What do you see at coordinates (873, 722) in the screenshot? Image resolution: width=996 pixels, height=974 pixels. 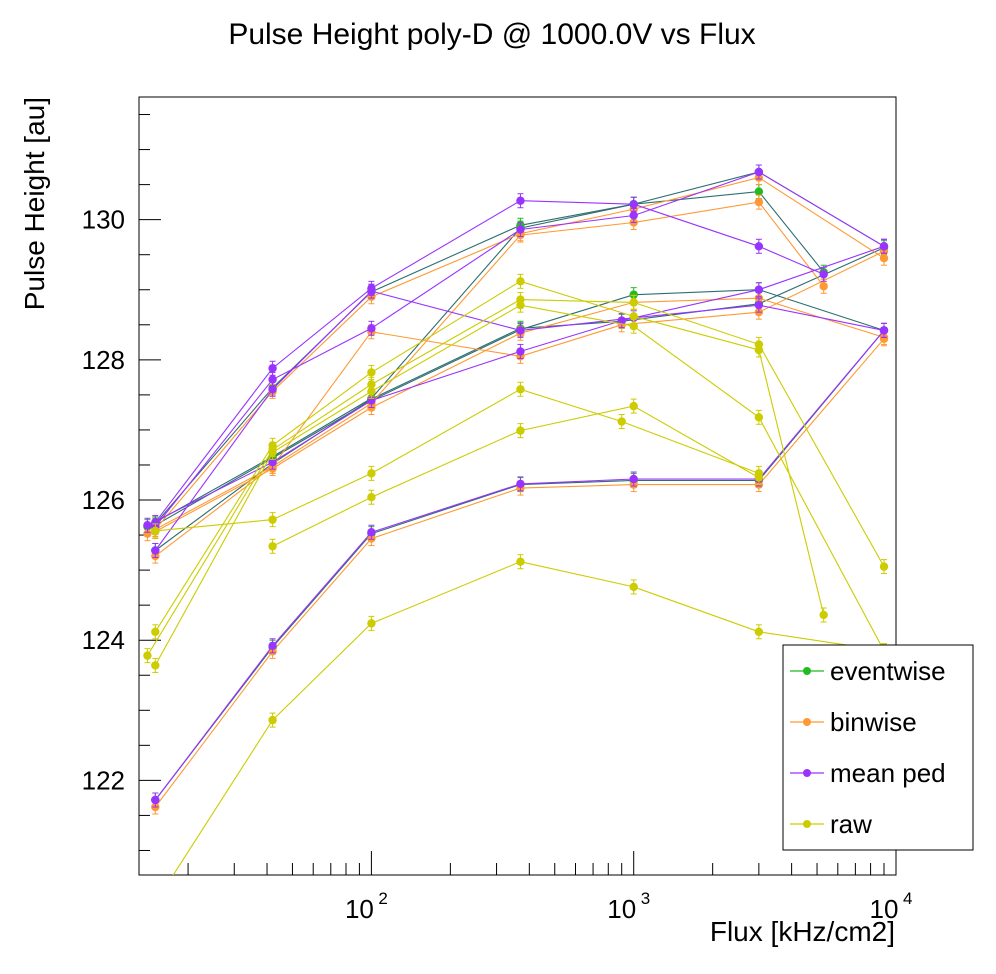 I see `legend-label-binwise: binwise` at bounding box center [873, 722].